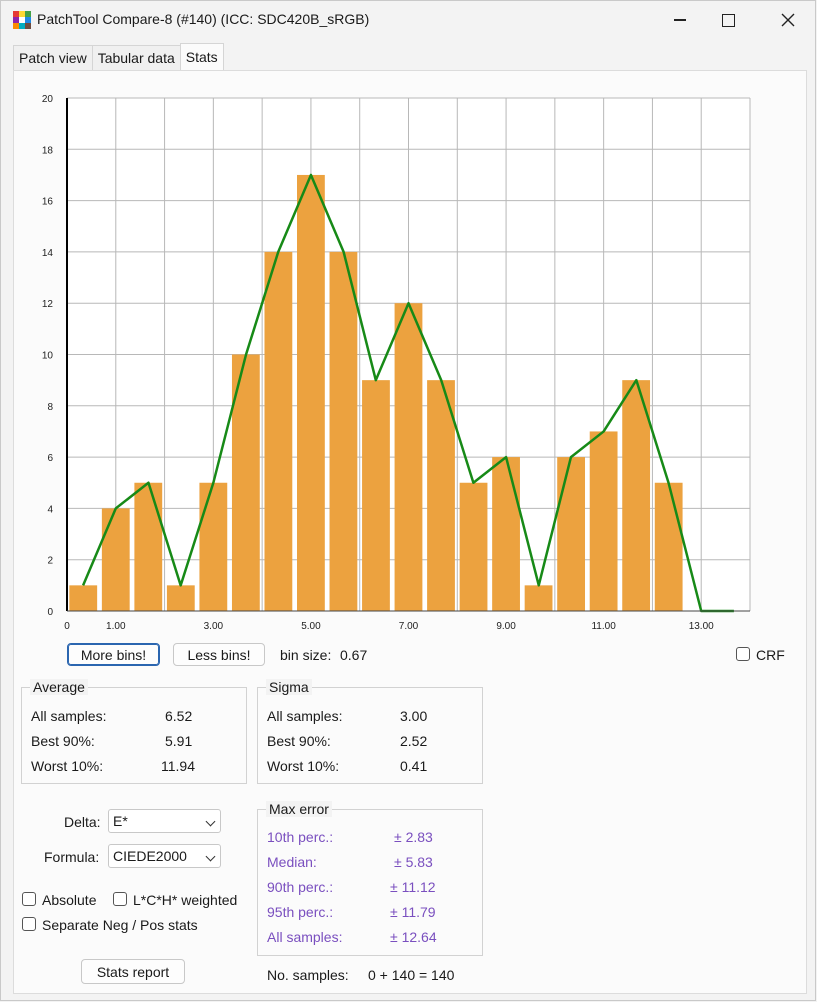  Describe the element at coordinates (743, 654) in the screenshot. I see `crf-checkbox` at that location.